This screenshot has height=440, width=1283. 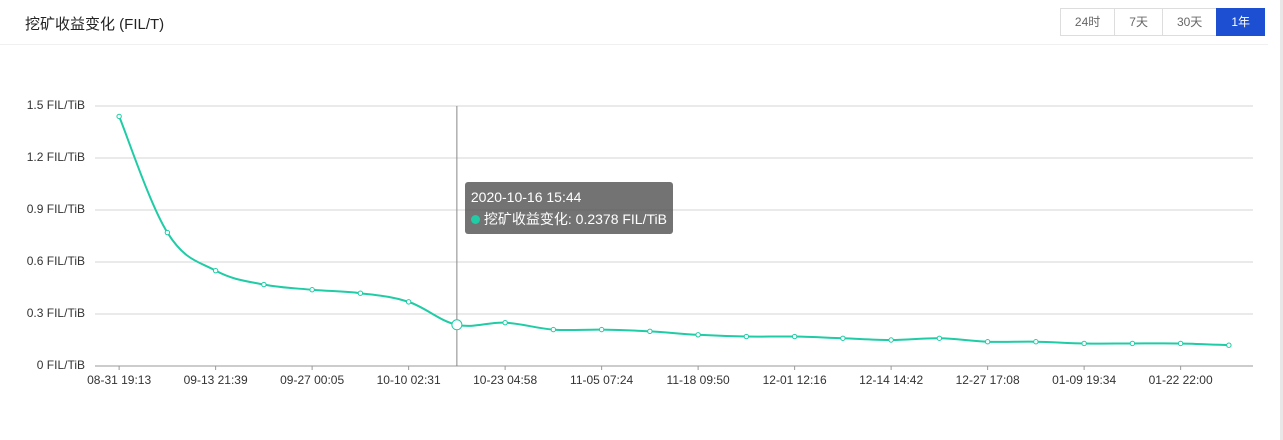 What do you see at coordinates (575, 219) in the screenshot?
I see `tooltip-text: 挖矿收益变化: 0.2378 FIL/TiB` at bounding box center [575, 219].